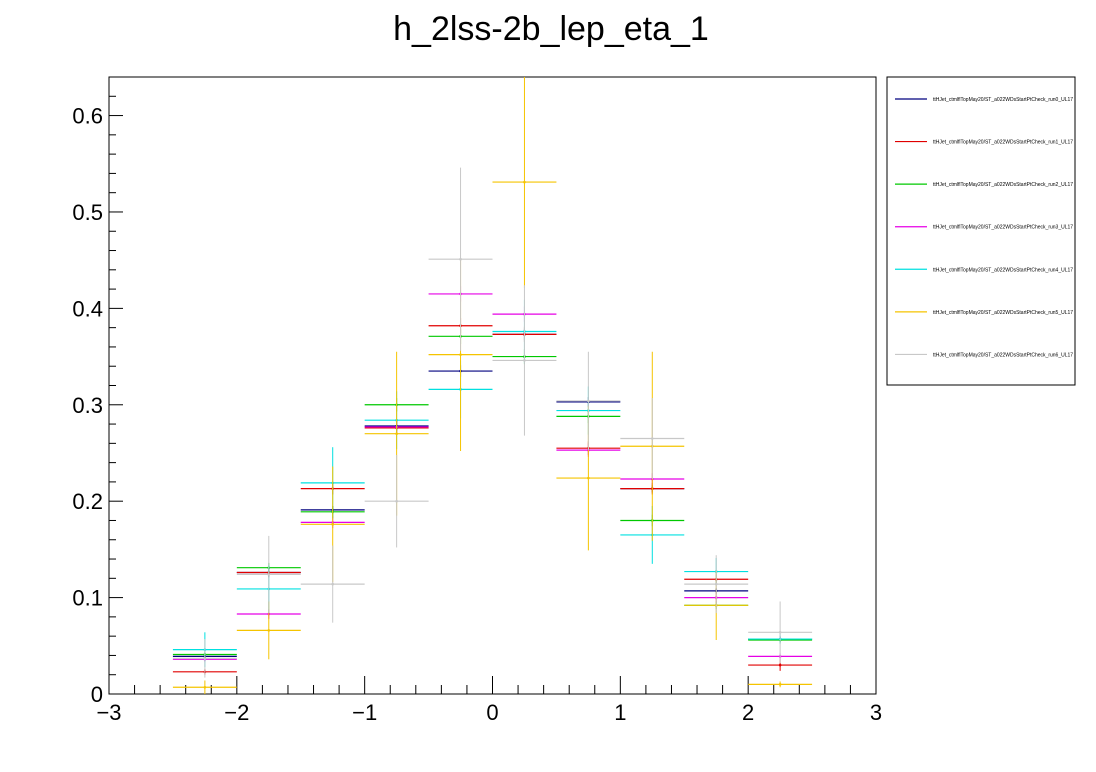 Image resolution: width=1096 pixels, height=772 pixels. What do you see at coordinates (97, 694) in the screenshot?
I see `y-tick-label: 0` at bounding box center [97, 694].